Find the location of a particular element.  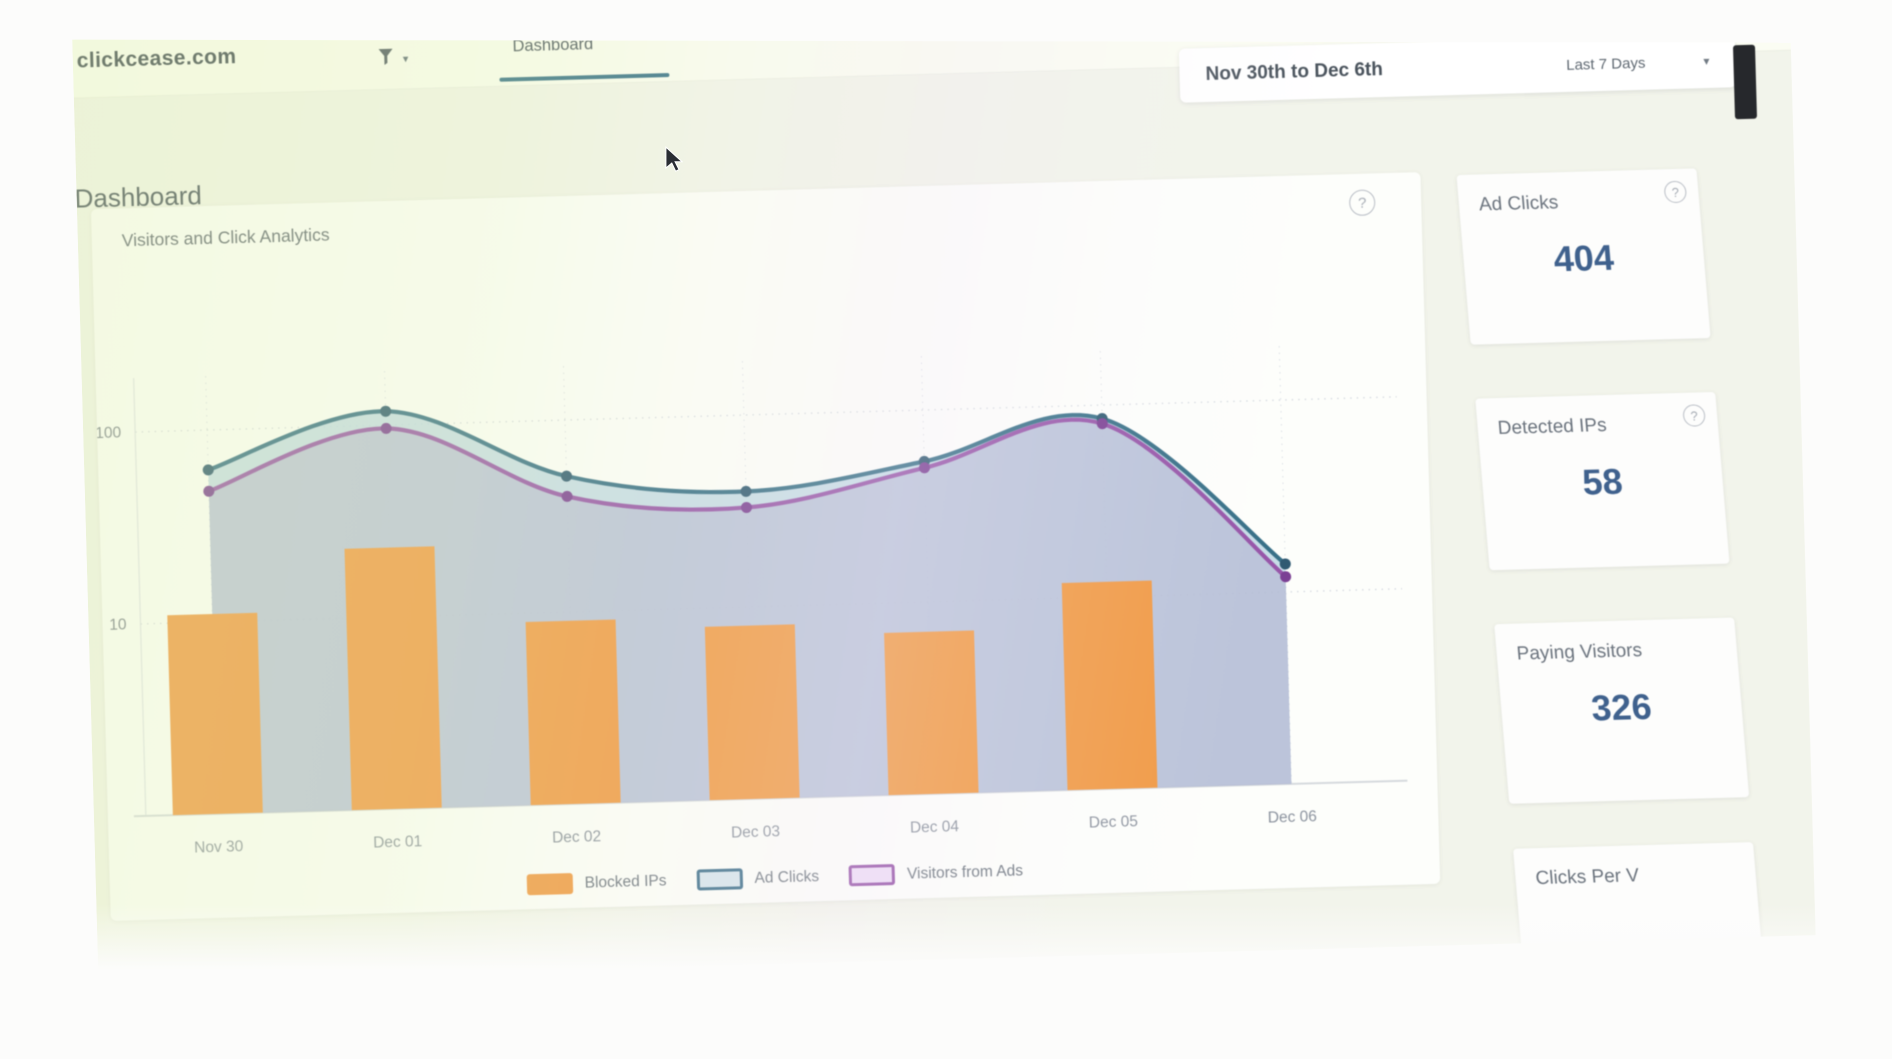

domain-dropdown: ▾ is located at coordinates (394, 59).